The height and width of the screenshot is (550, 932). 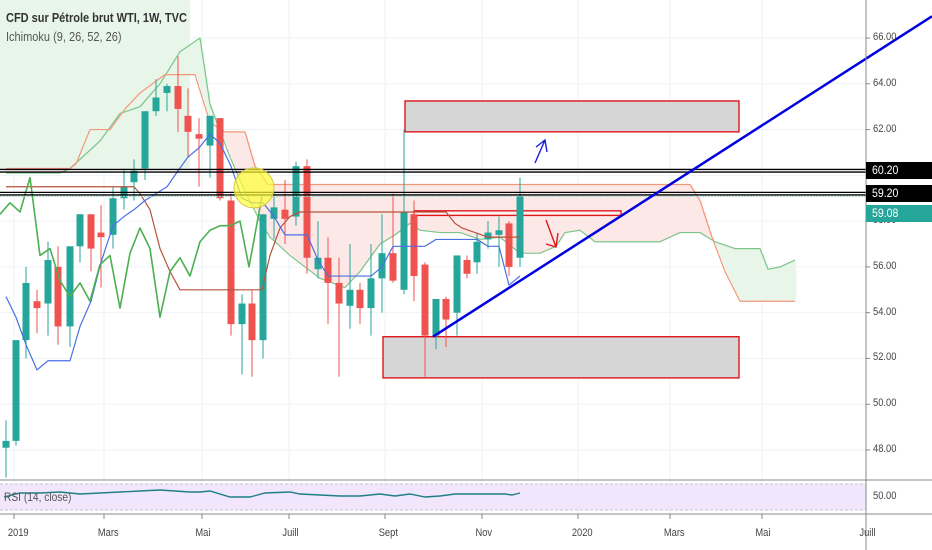 I want to click on symbol-title: CFD sur Pétrole brut WTI, 1W, TVC, so click(x=96, y=18).